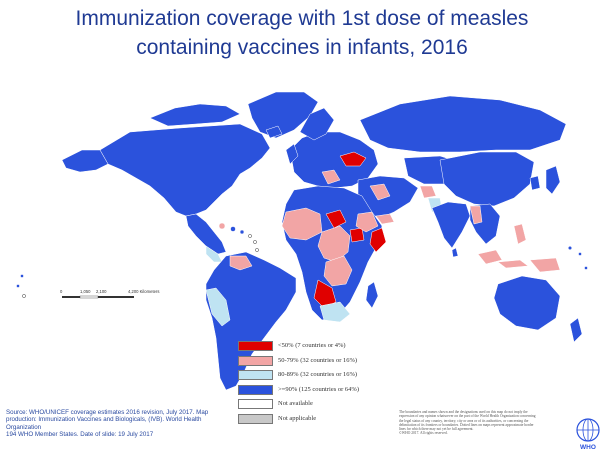 This screenshot has width=604, height=453. Describe the element at coordinates (24, 427) in the screenshot. I see `source-line-3: Organization` at that location.